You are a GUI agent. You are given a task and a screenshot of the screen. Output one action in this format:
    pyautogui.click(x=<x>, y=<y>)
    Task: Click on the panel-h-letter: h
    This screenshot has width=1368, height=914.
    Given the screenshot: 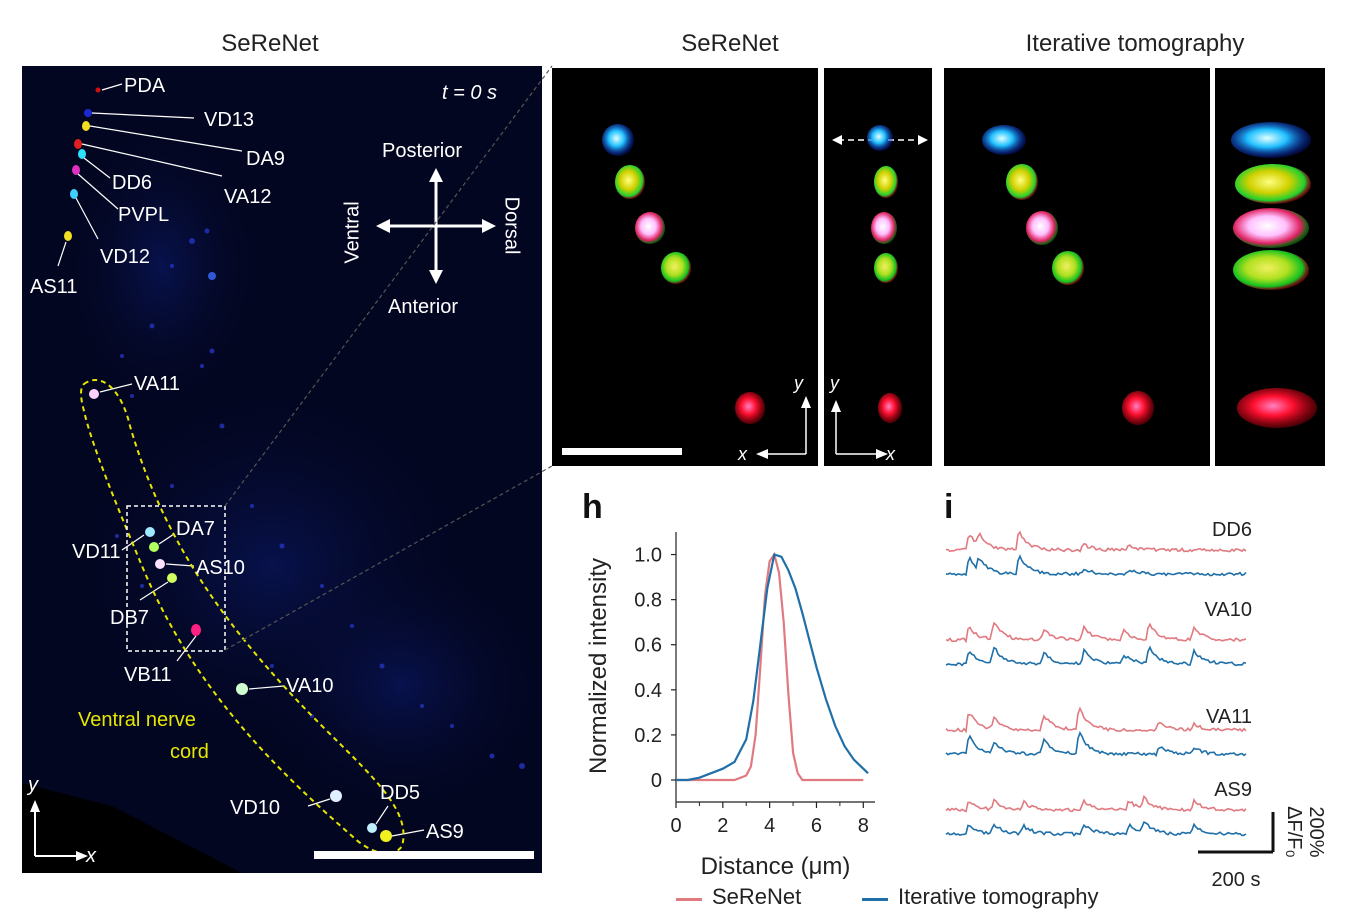 What is the action you would take?
    pyautogui.click(x=592, y=507)
    